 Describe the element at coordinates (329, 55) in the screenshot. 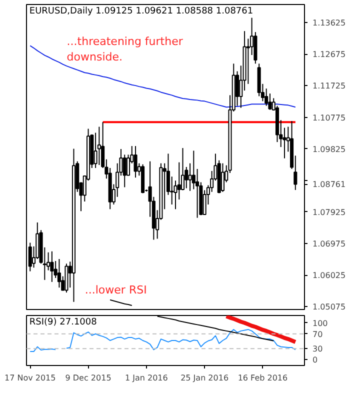

I see `y-tick-label: 1.12675` at that location.